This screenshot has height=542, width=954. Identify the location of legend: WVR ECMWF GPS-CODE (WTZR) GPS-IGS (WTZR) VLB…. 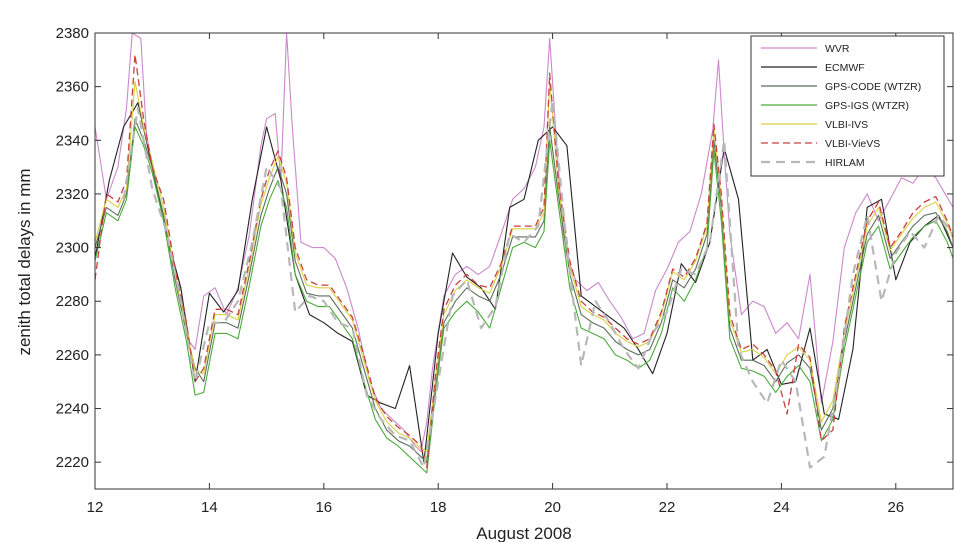
(847, 106).